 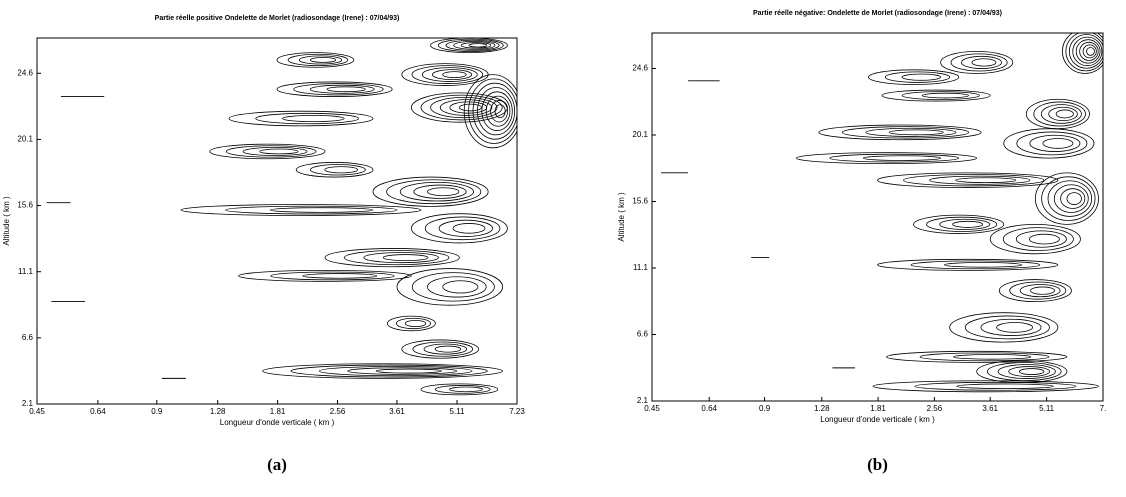 What do you see at coordinates (517, 411) in the screenshot?
I see `x-tick-label: 7.23` at bounding box center [517, 411].